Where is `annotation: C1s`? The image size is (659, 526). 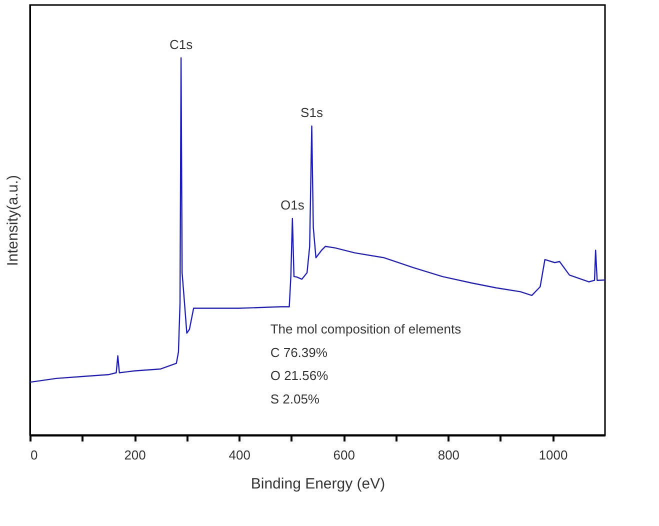
annotation: C1s is located at coordinates (182, 44).